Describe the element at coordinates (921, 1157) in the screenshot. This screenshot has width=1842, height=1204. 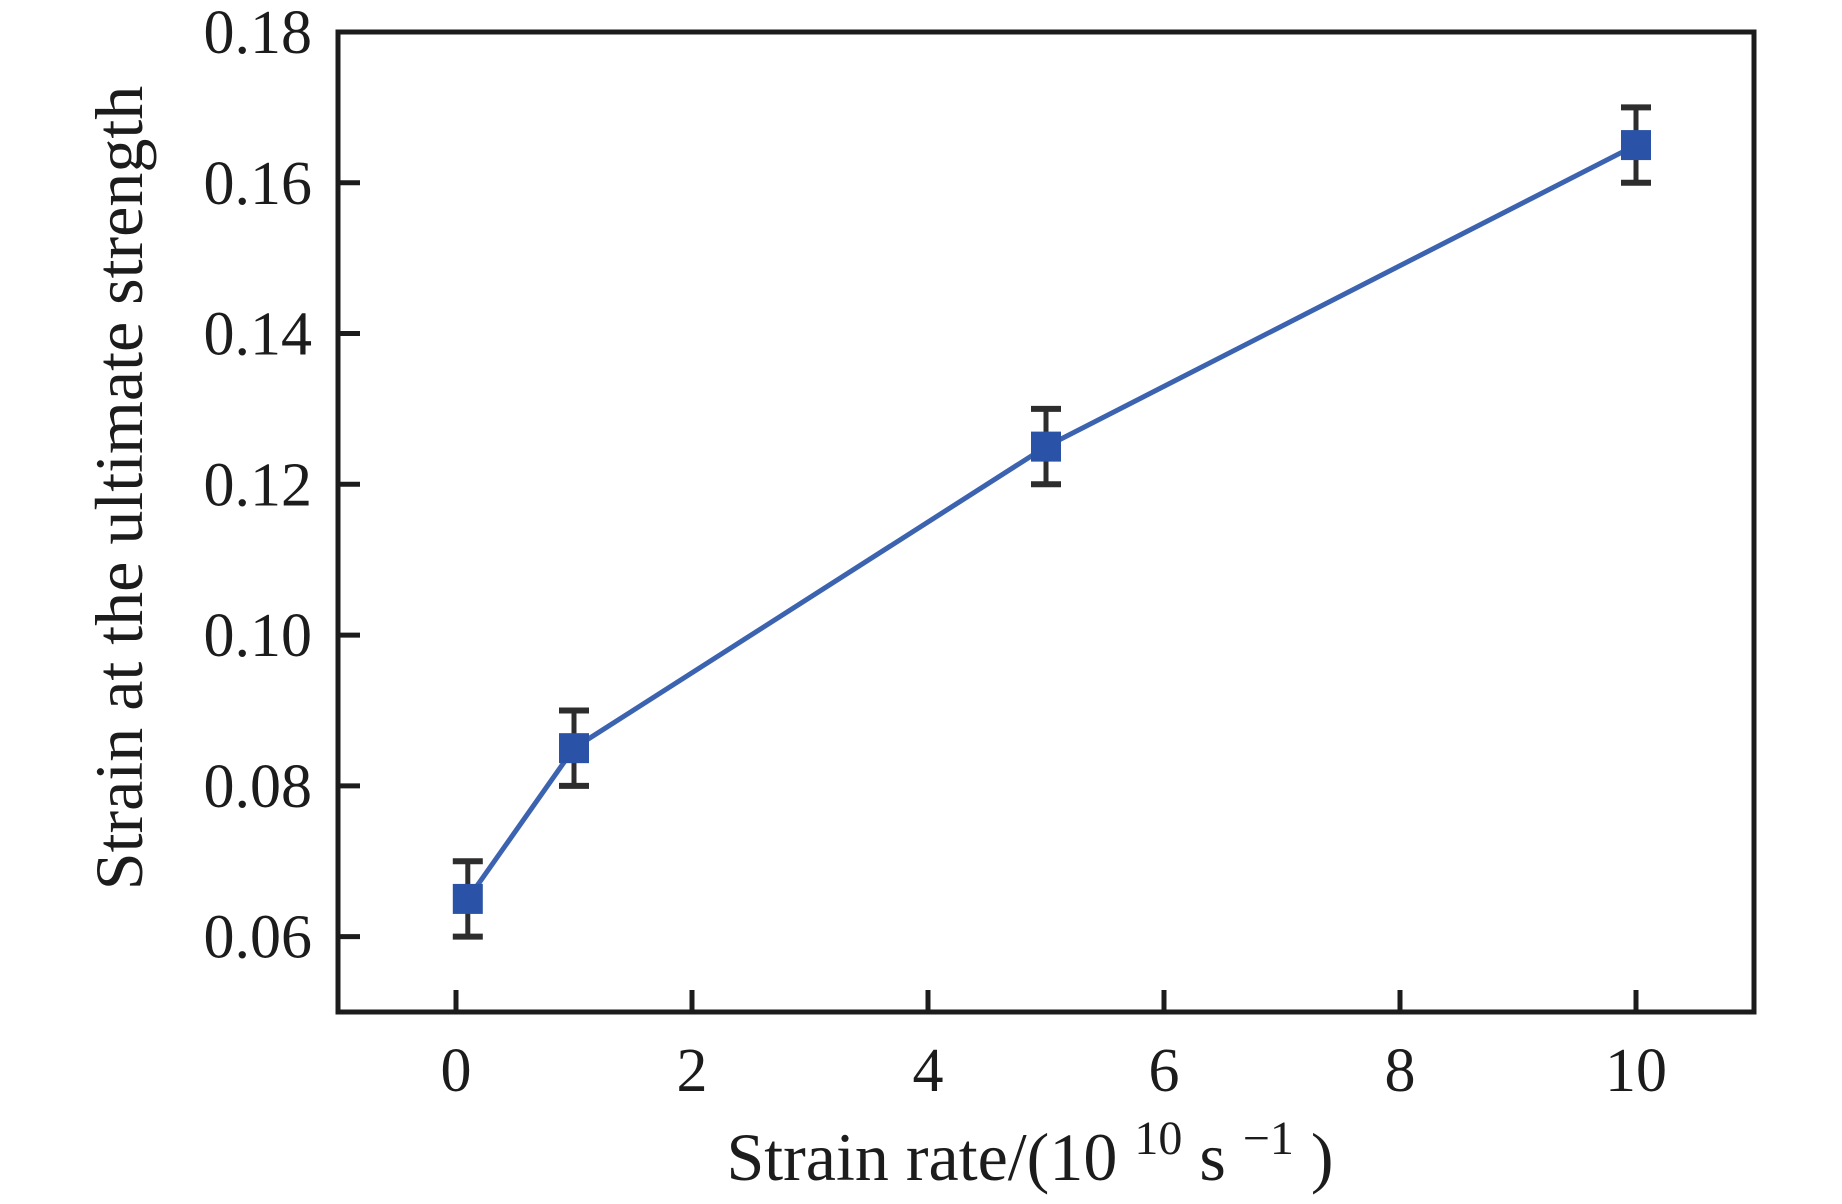
I see `x-axis-label-prefix: Strain rate/(10` at that location.